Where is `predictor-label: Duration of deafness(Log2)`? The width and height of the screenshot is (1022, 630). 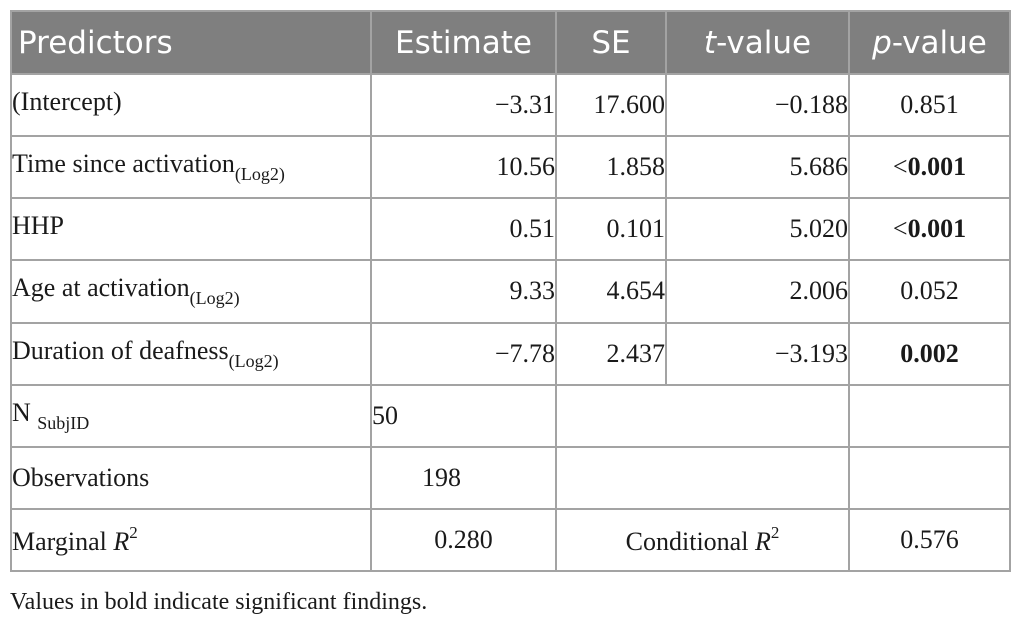
predictor-label: Duration of deafness(Log2) is located at coordinates (191, 353).